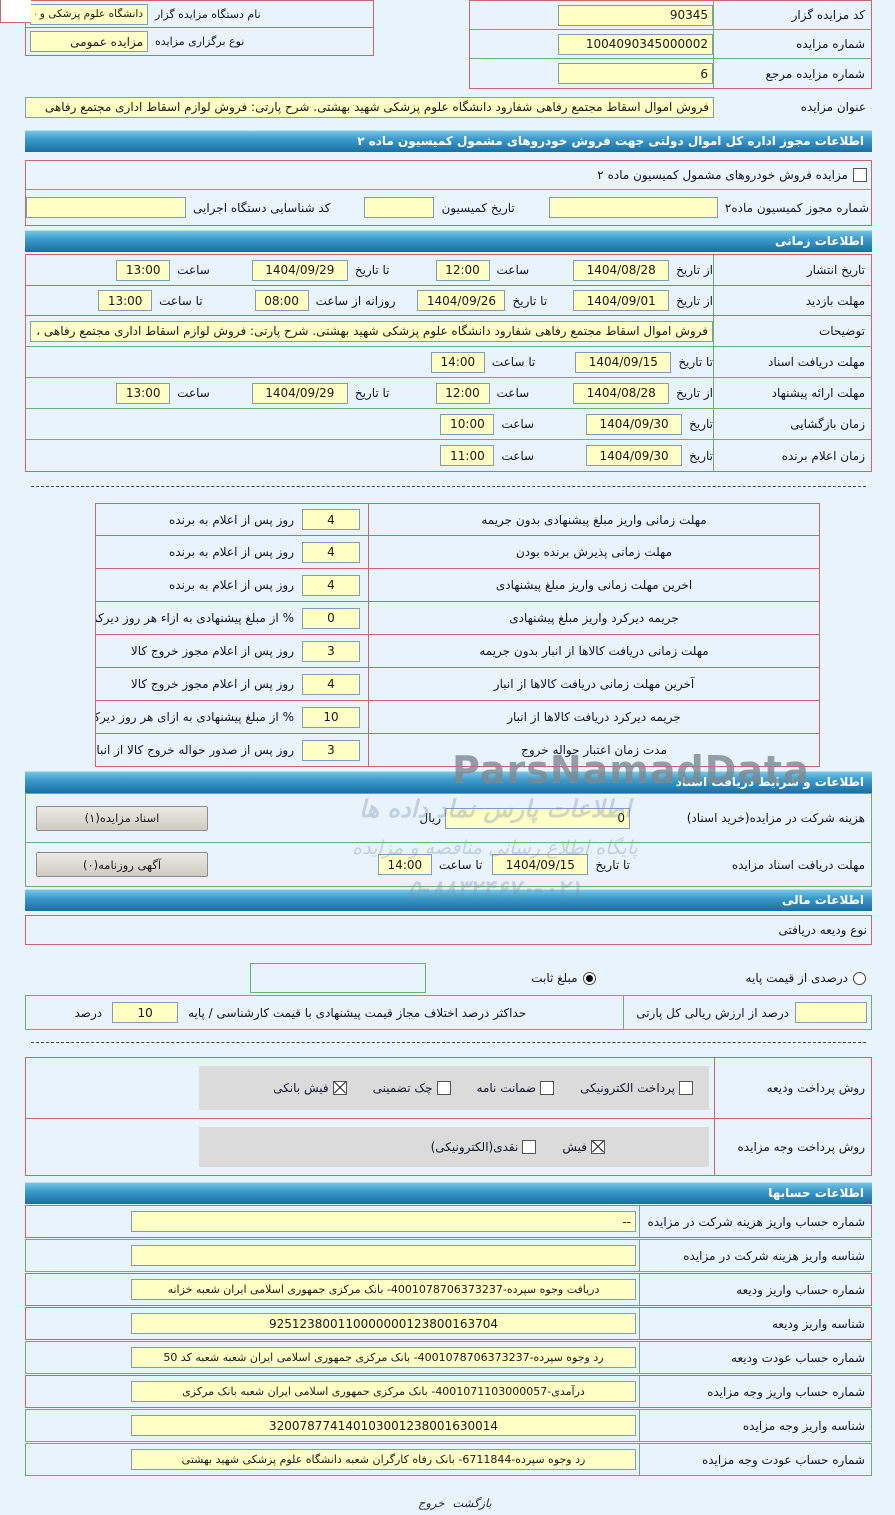 This screenshot has width=895, height=1515. Describe the element at coordinates (634, 455) in the screenshot. I see `winner-date-input` at that location.